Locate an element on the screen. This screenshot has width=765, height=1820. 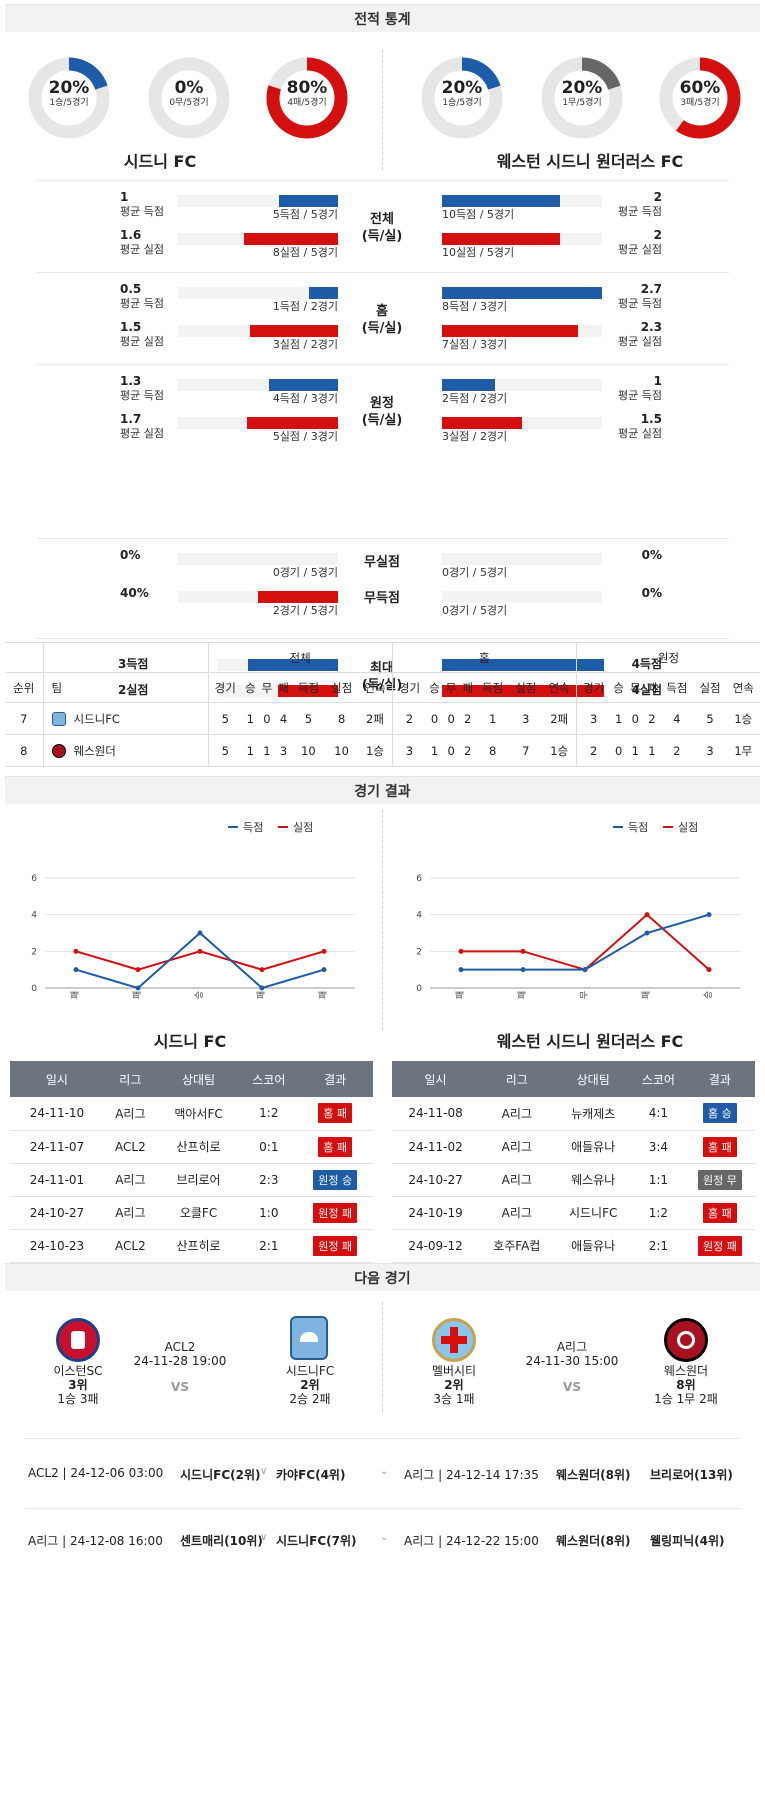
standings-cell: 8 is located at coordinates (341, 718).